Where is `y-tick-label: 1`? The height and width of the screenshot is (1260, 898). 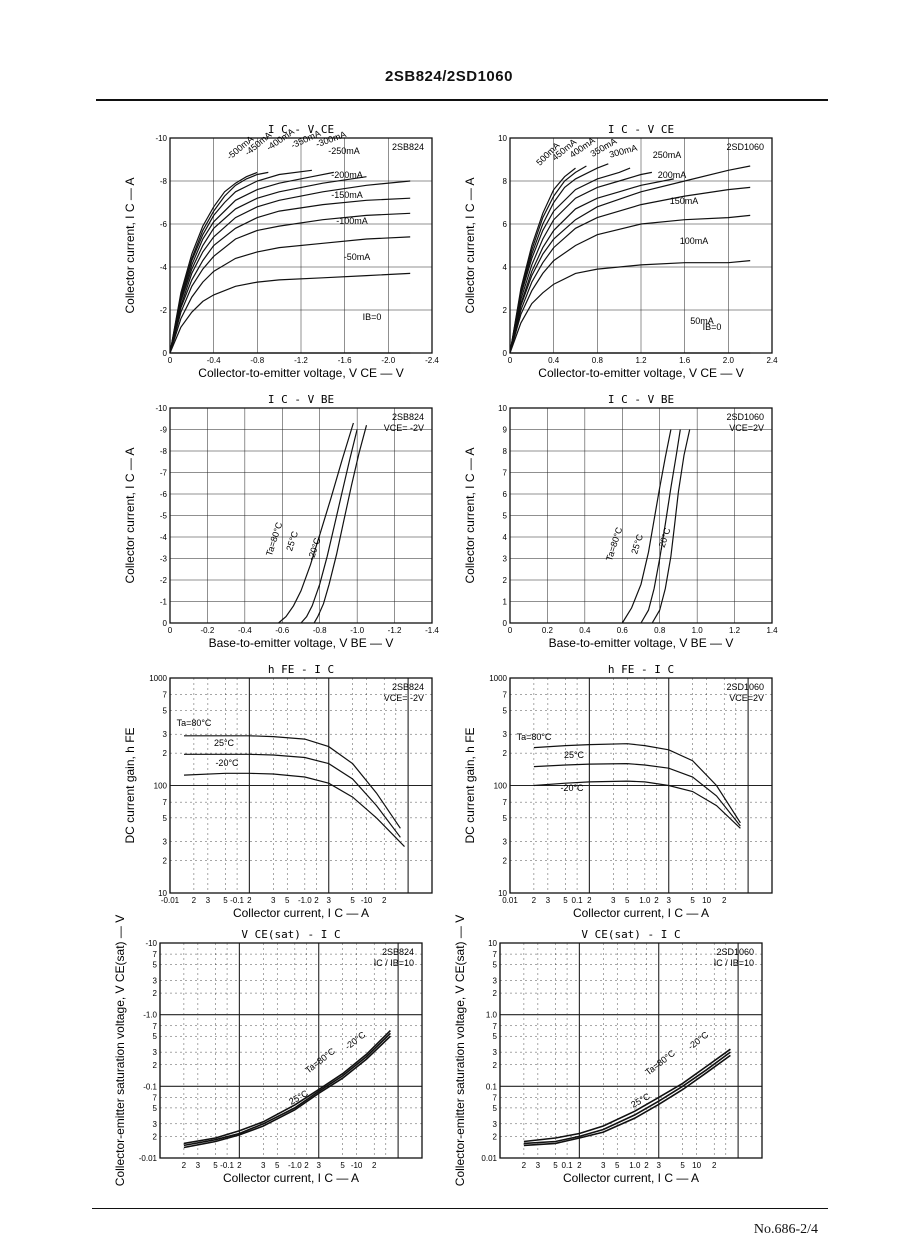 y-tick-label: 1 is located at coordinates (505, 602).